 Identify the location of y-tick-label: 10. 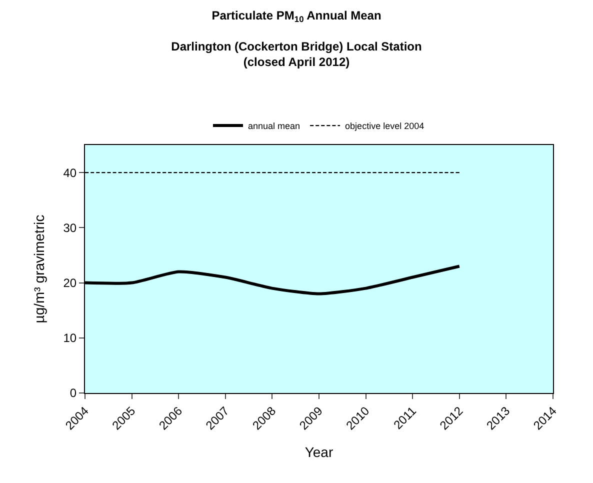
(70, 338).